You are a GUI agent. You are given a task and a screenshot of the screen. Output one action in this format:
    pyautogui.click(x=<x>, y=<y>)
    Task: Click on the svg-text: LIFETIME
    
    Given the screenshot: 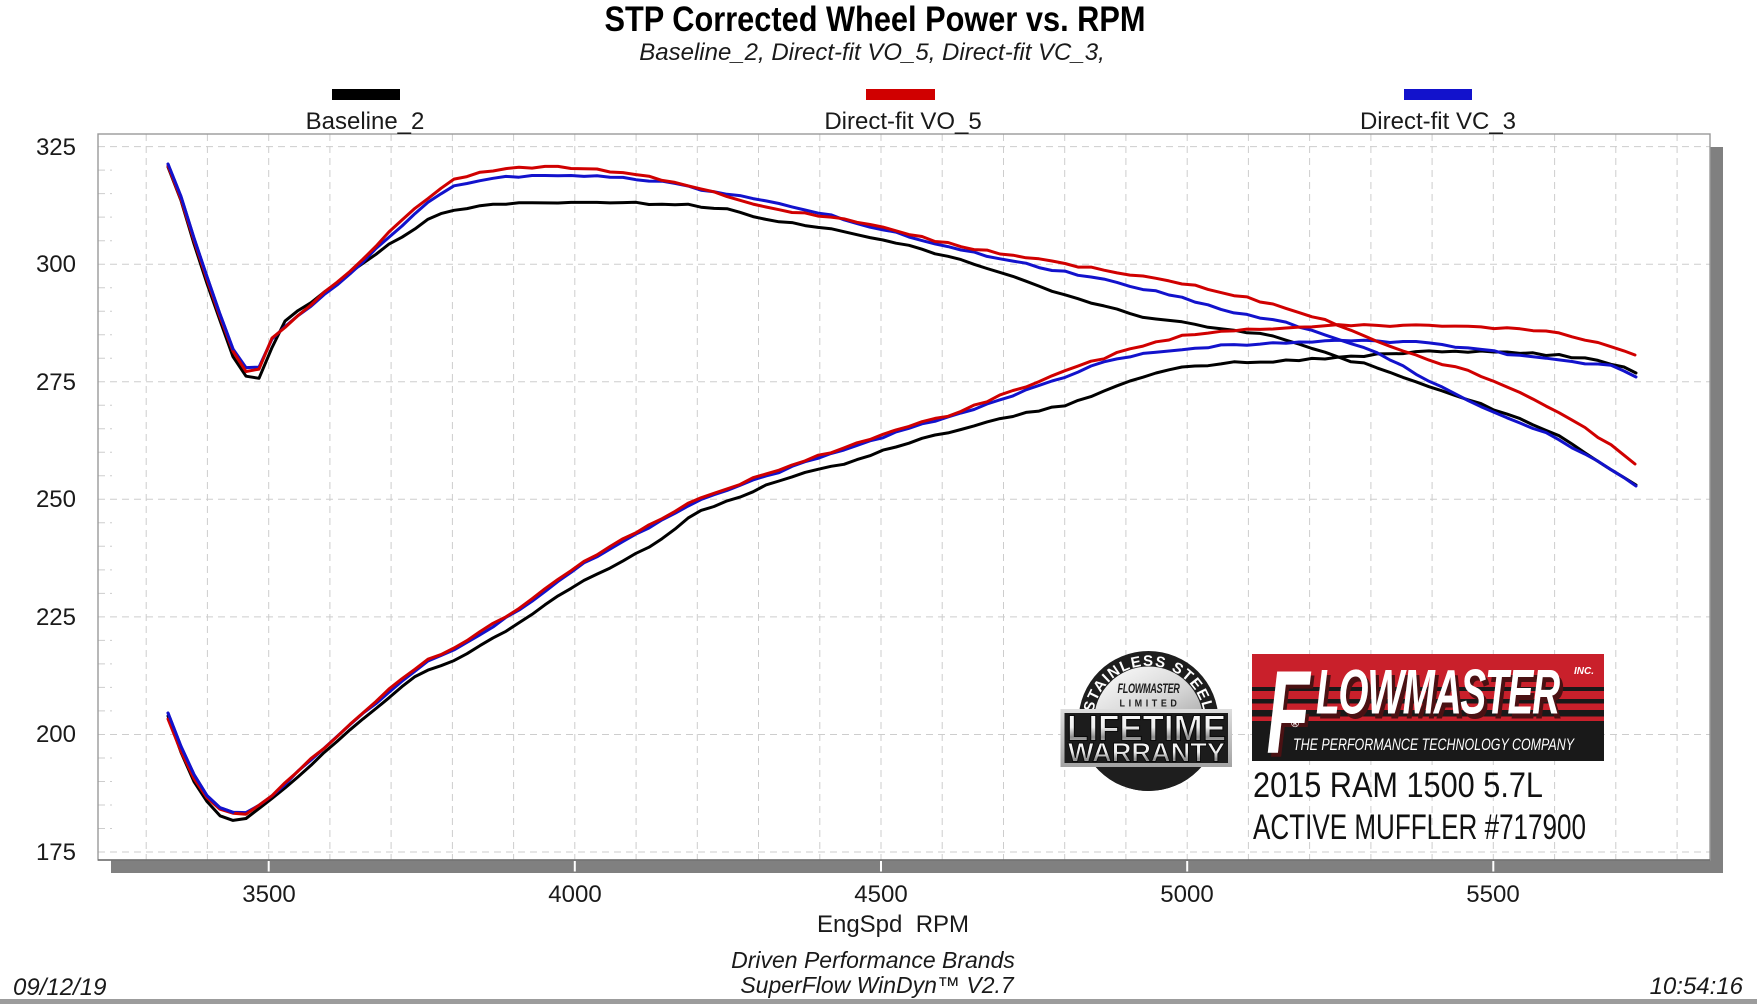 What is the action you would take?
    pyautogui.click(x=1146, y=728)
    